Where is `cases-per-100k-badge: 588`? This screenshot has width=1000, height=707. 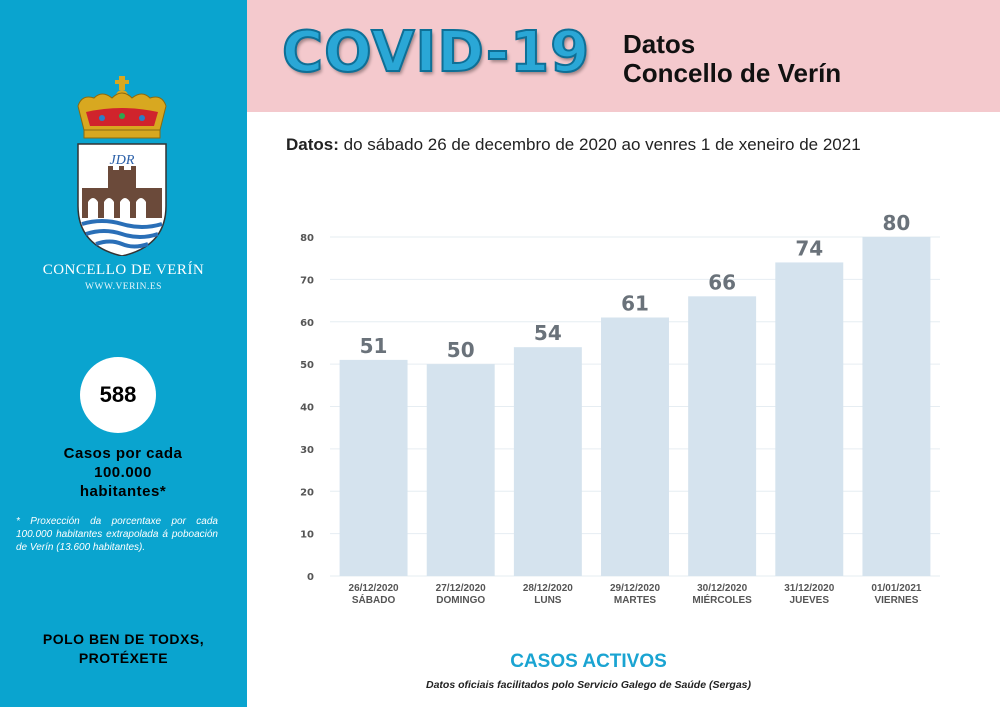
cases-per-100k-badge: 588 is located at coordinates (118, 395).